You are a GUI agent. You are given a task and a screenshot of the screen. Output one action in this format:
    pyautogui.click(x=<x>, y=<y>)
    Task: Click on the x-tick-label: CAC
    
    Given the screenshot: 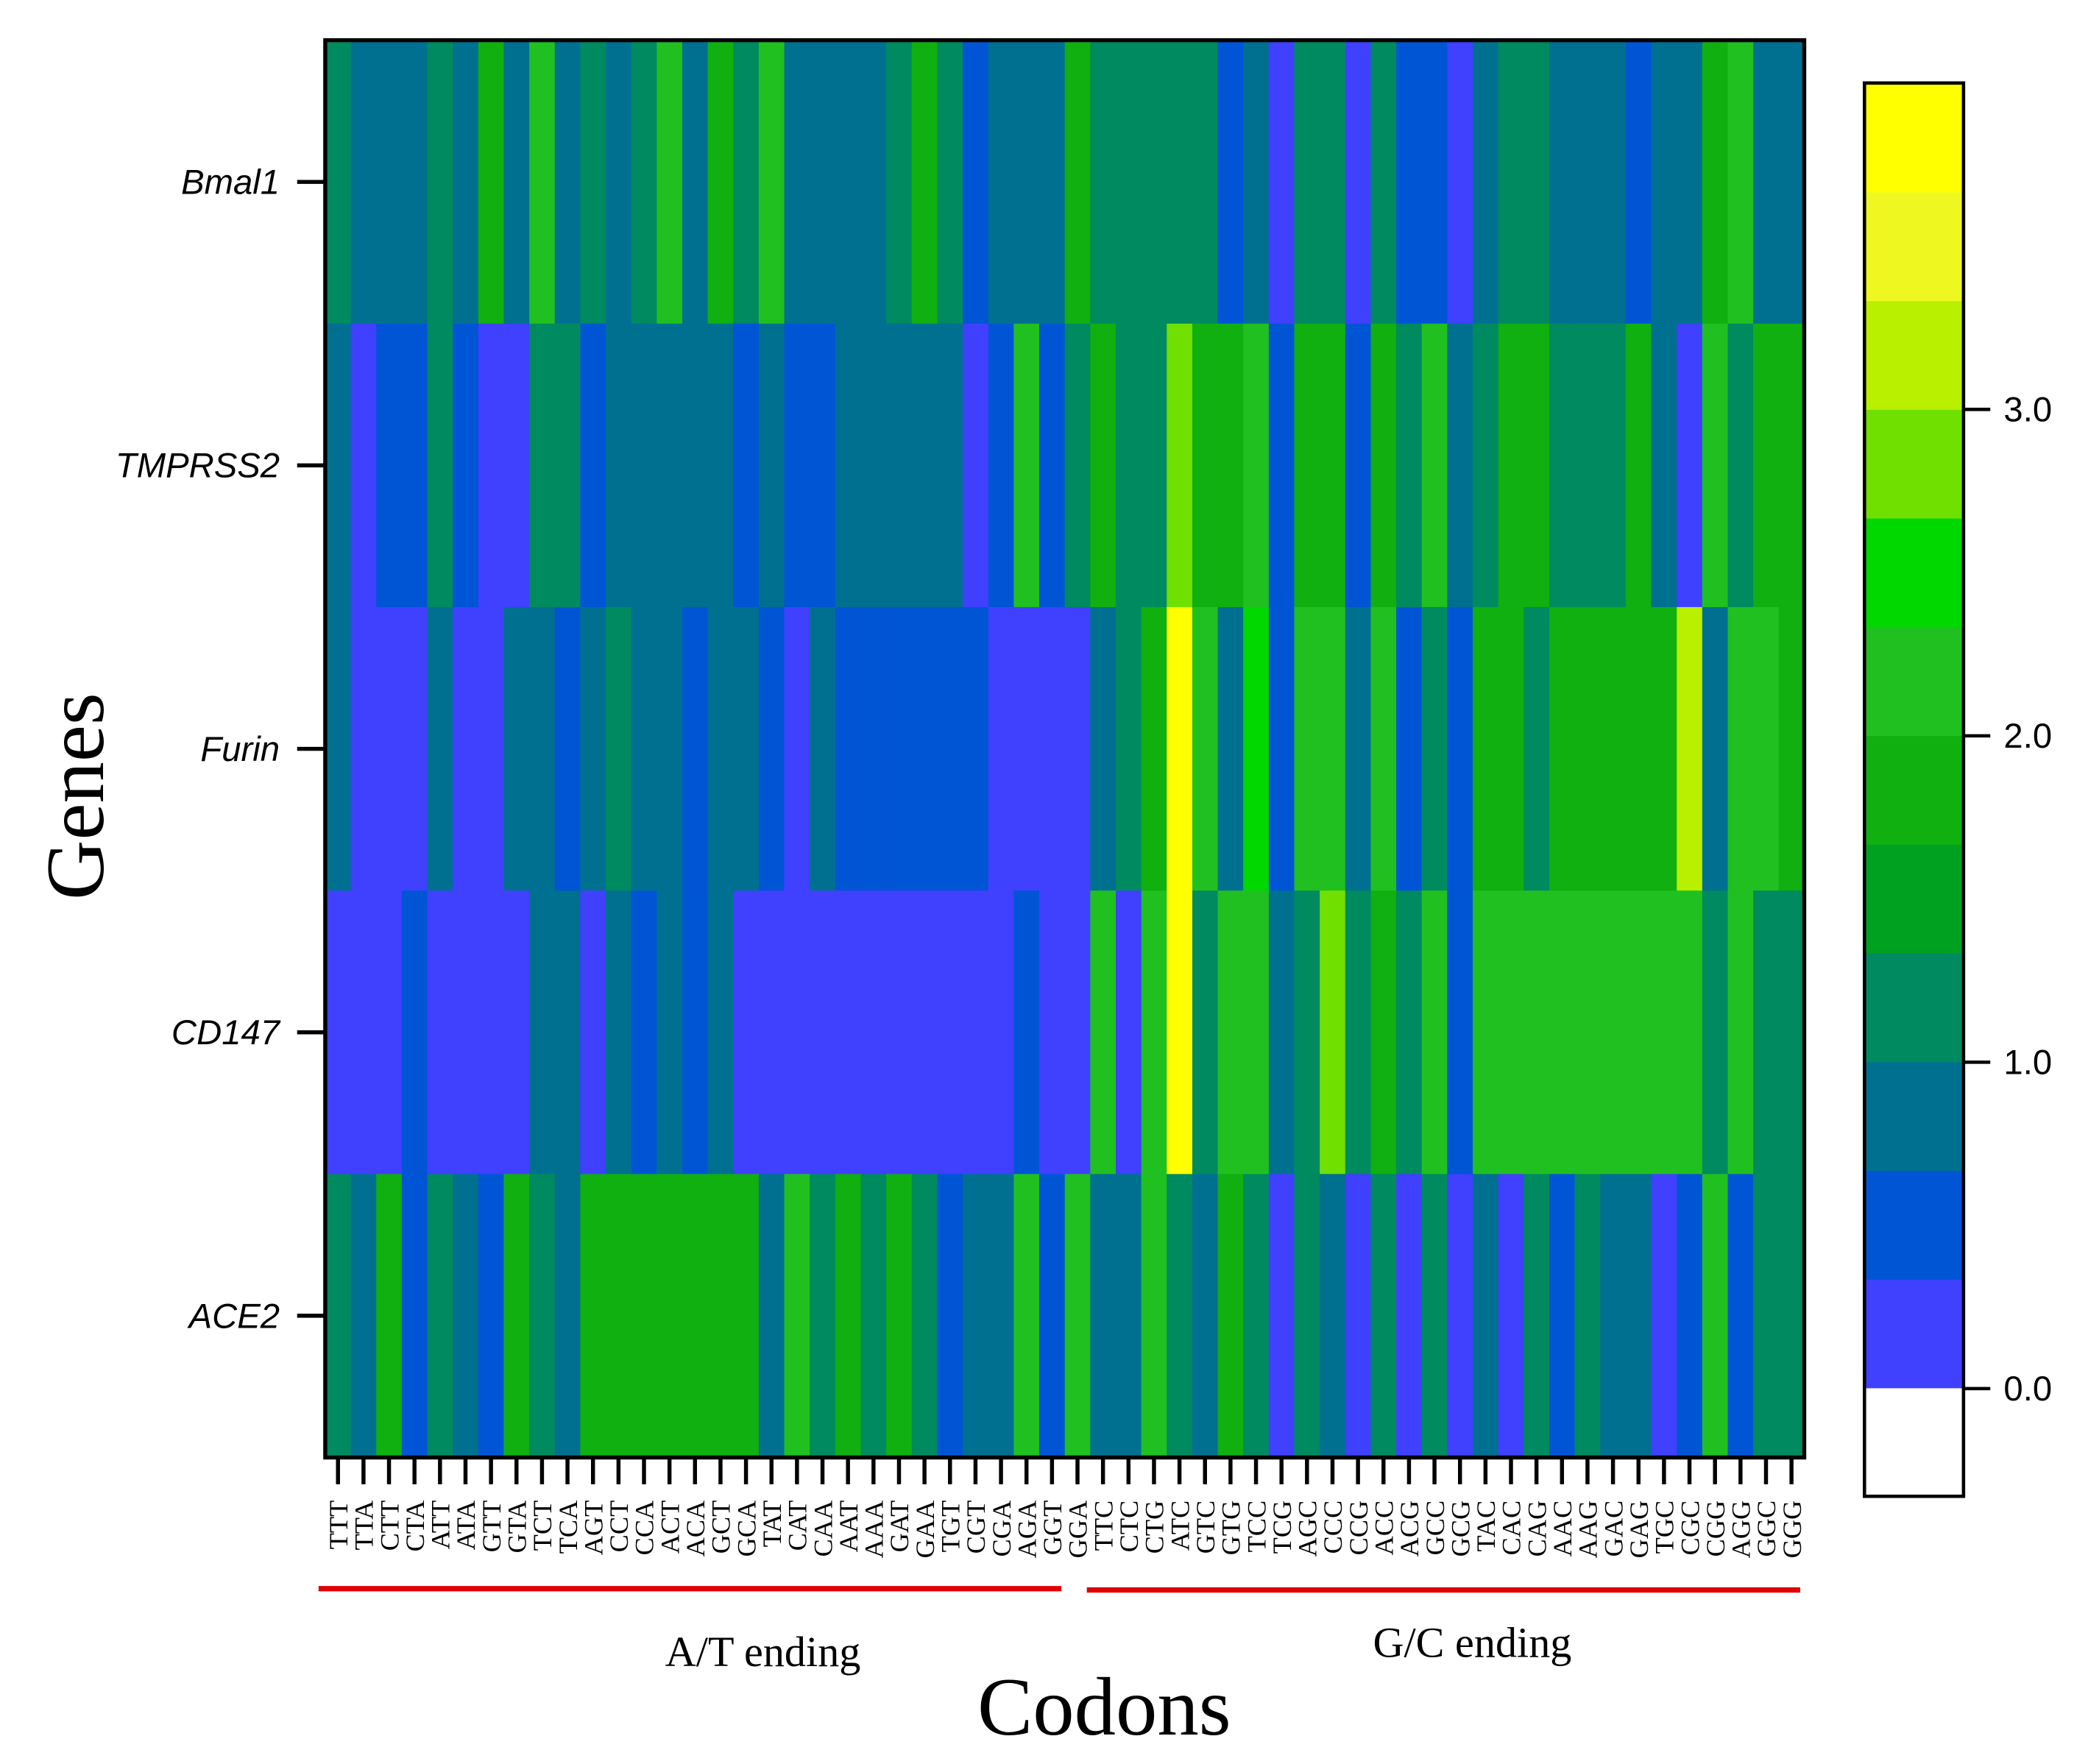 What is the action you would take?
    pyautogui.click(x=1511, y=1528)
    